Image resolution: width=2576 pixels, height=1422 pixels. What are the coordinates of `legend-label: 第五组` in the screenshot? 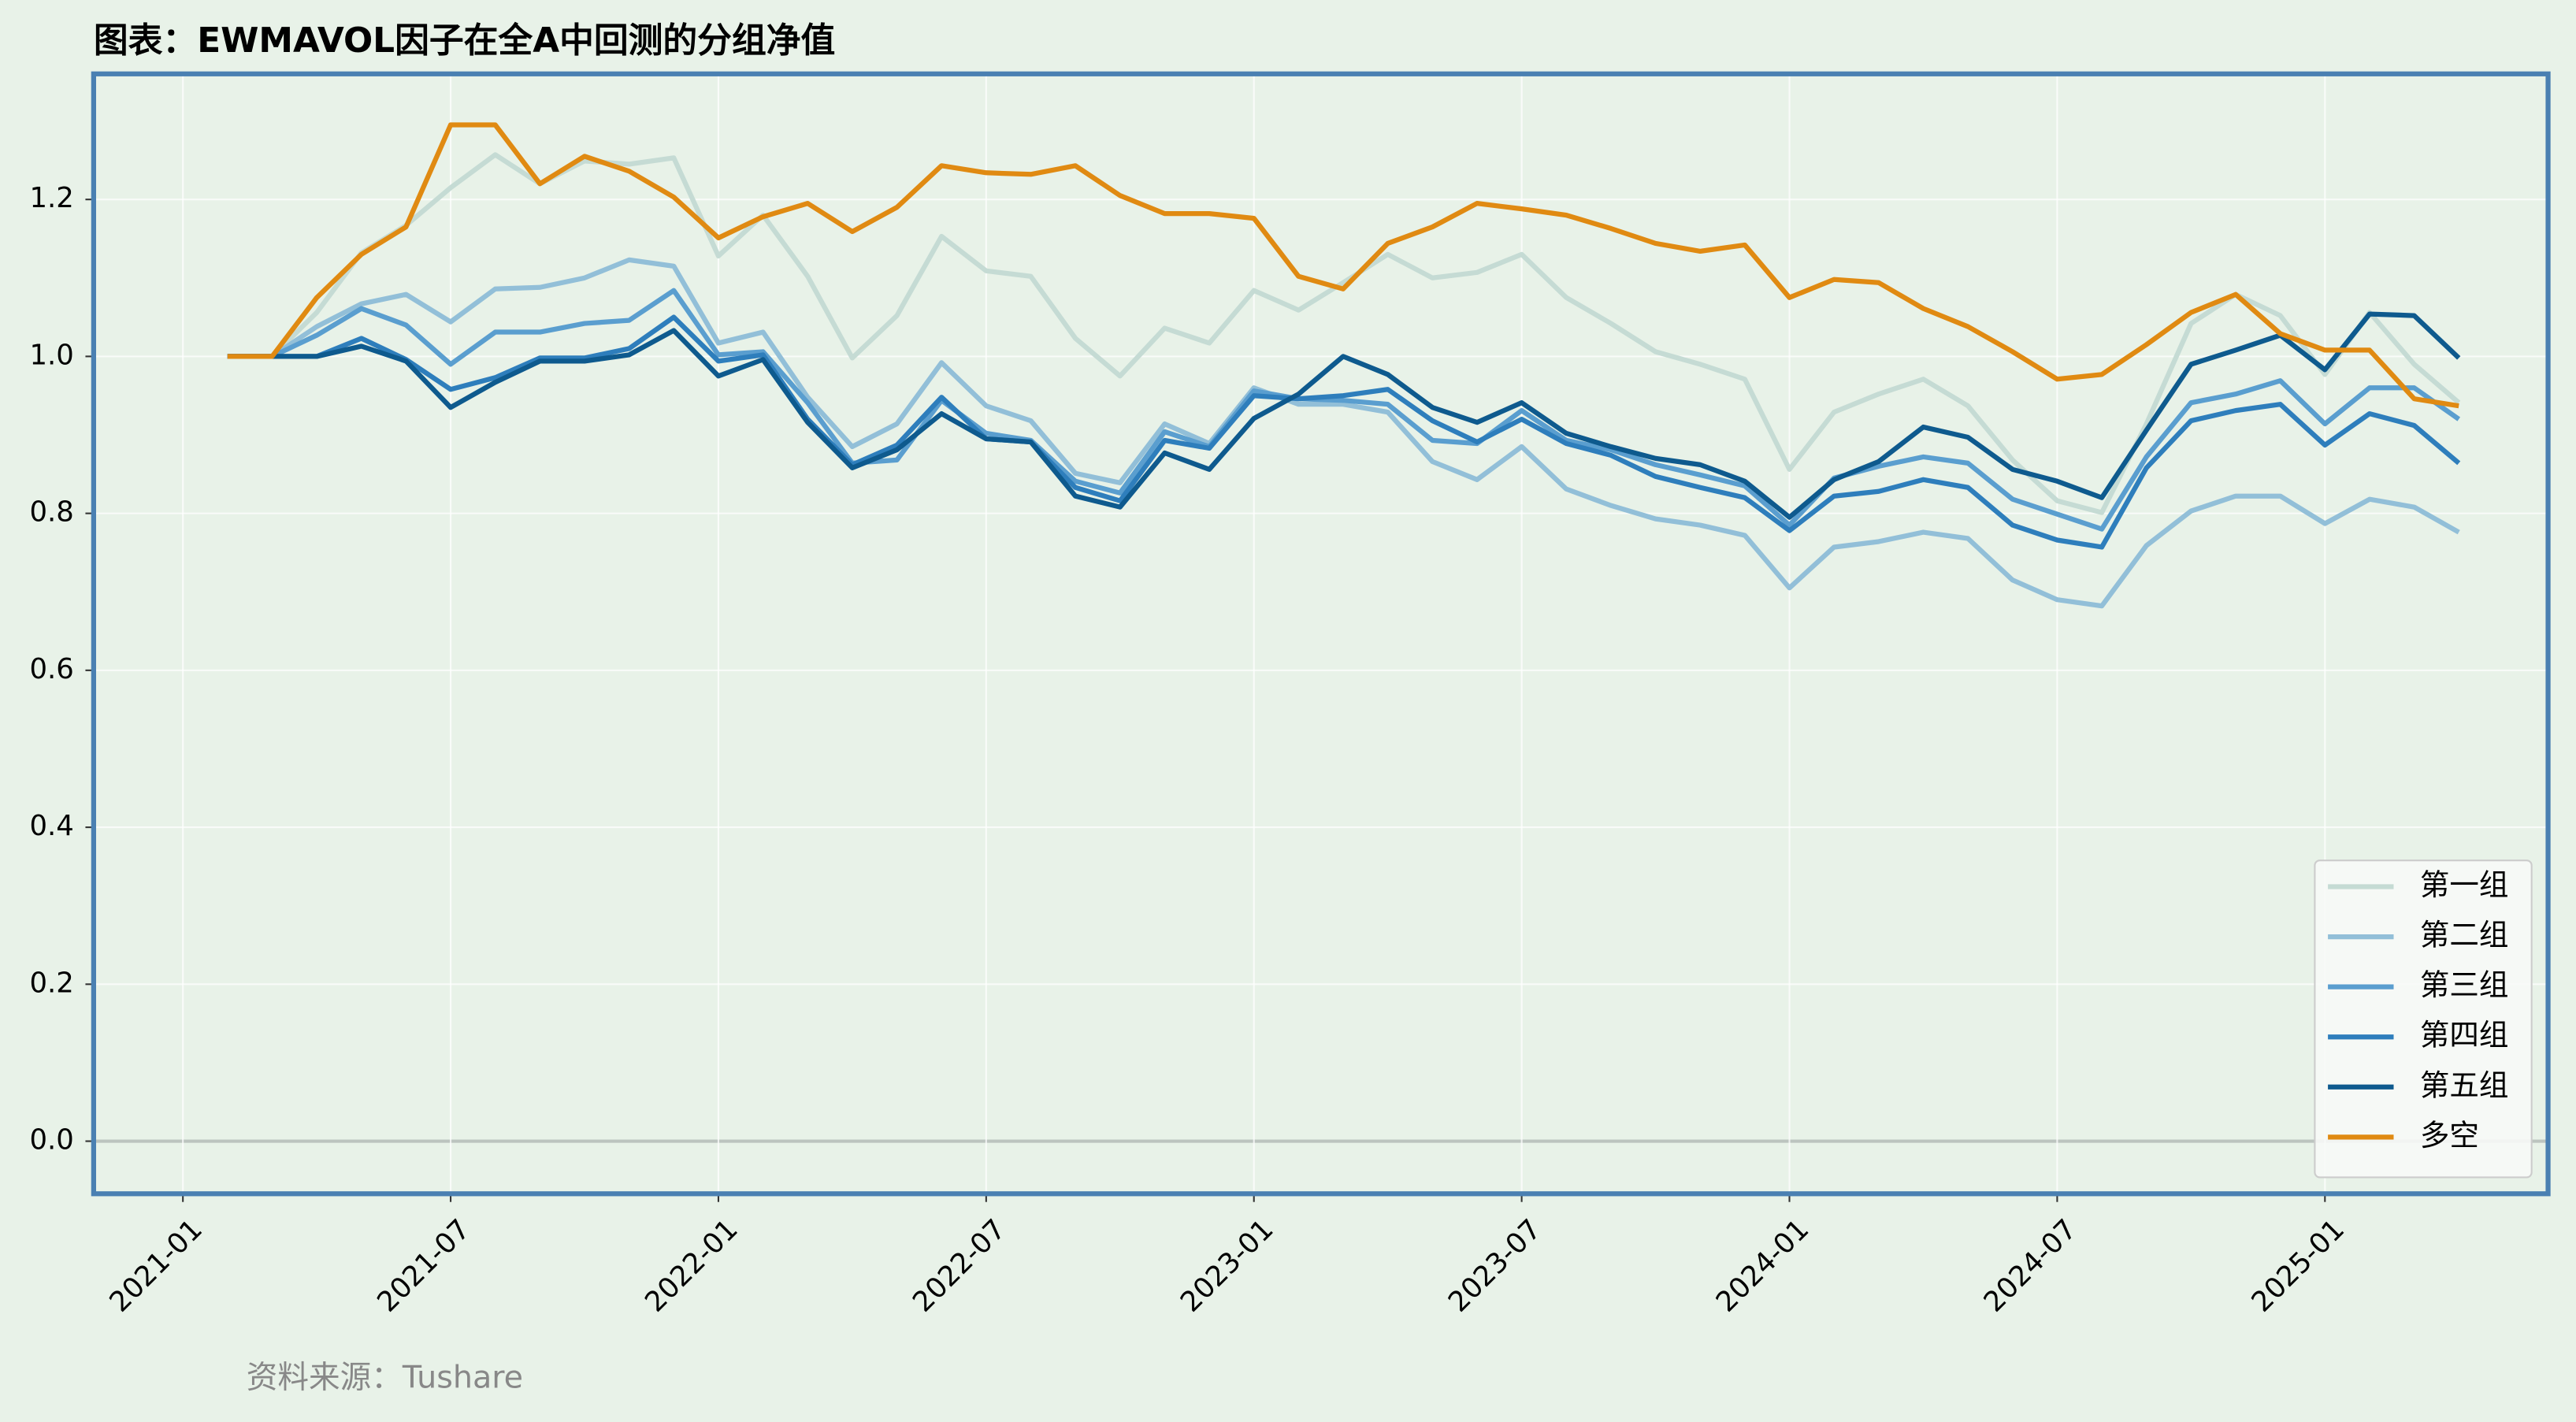 It's located at (2464, 1084).